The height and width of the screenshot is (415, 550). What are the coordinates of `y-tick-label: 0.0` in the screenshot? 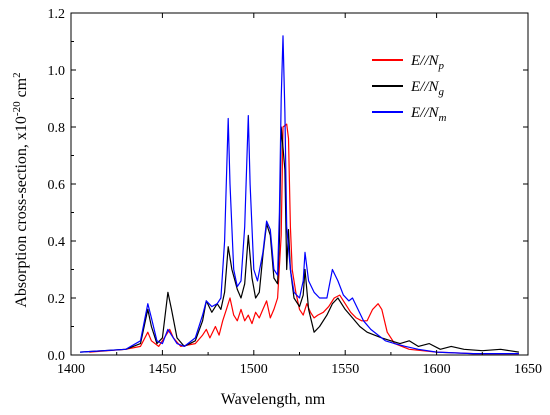 It's located at (57, 356).